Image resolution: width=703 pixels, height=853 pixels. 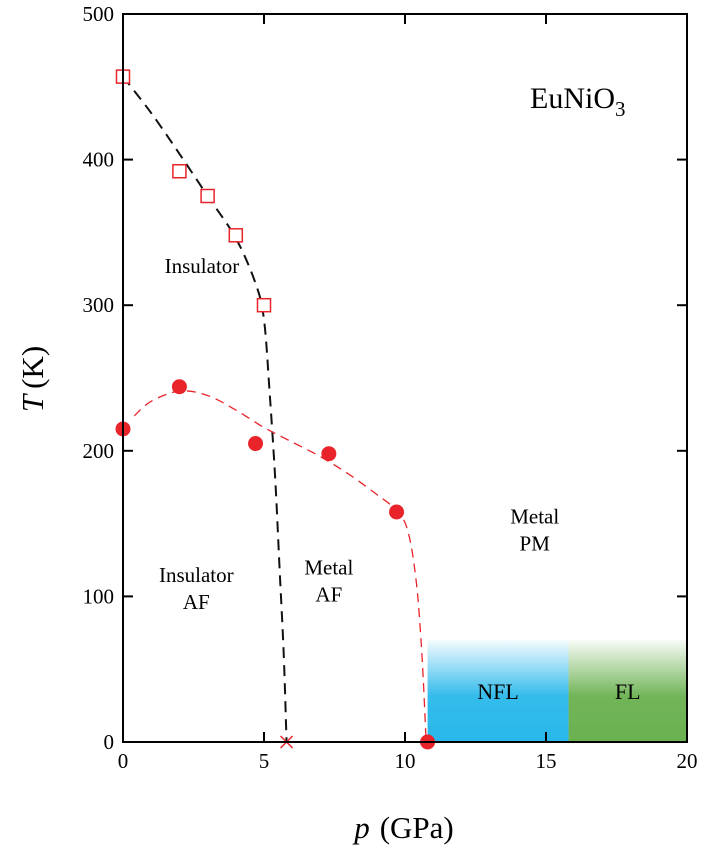 I want to click on x-axis-label-var: p, so click(x=361, y=827).